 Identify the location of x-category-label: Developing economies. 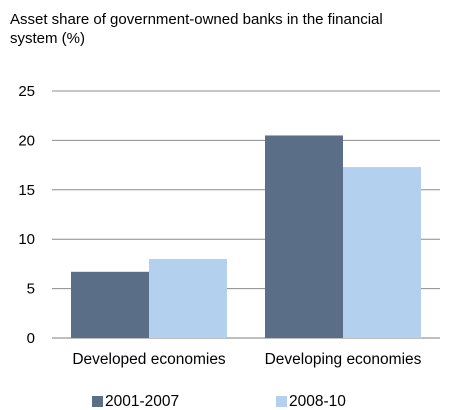
(343, 359).